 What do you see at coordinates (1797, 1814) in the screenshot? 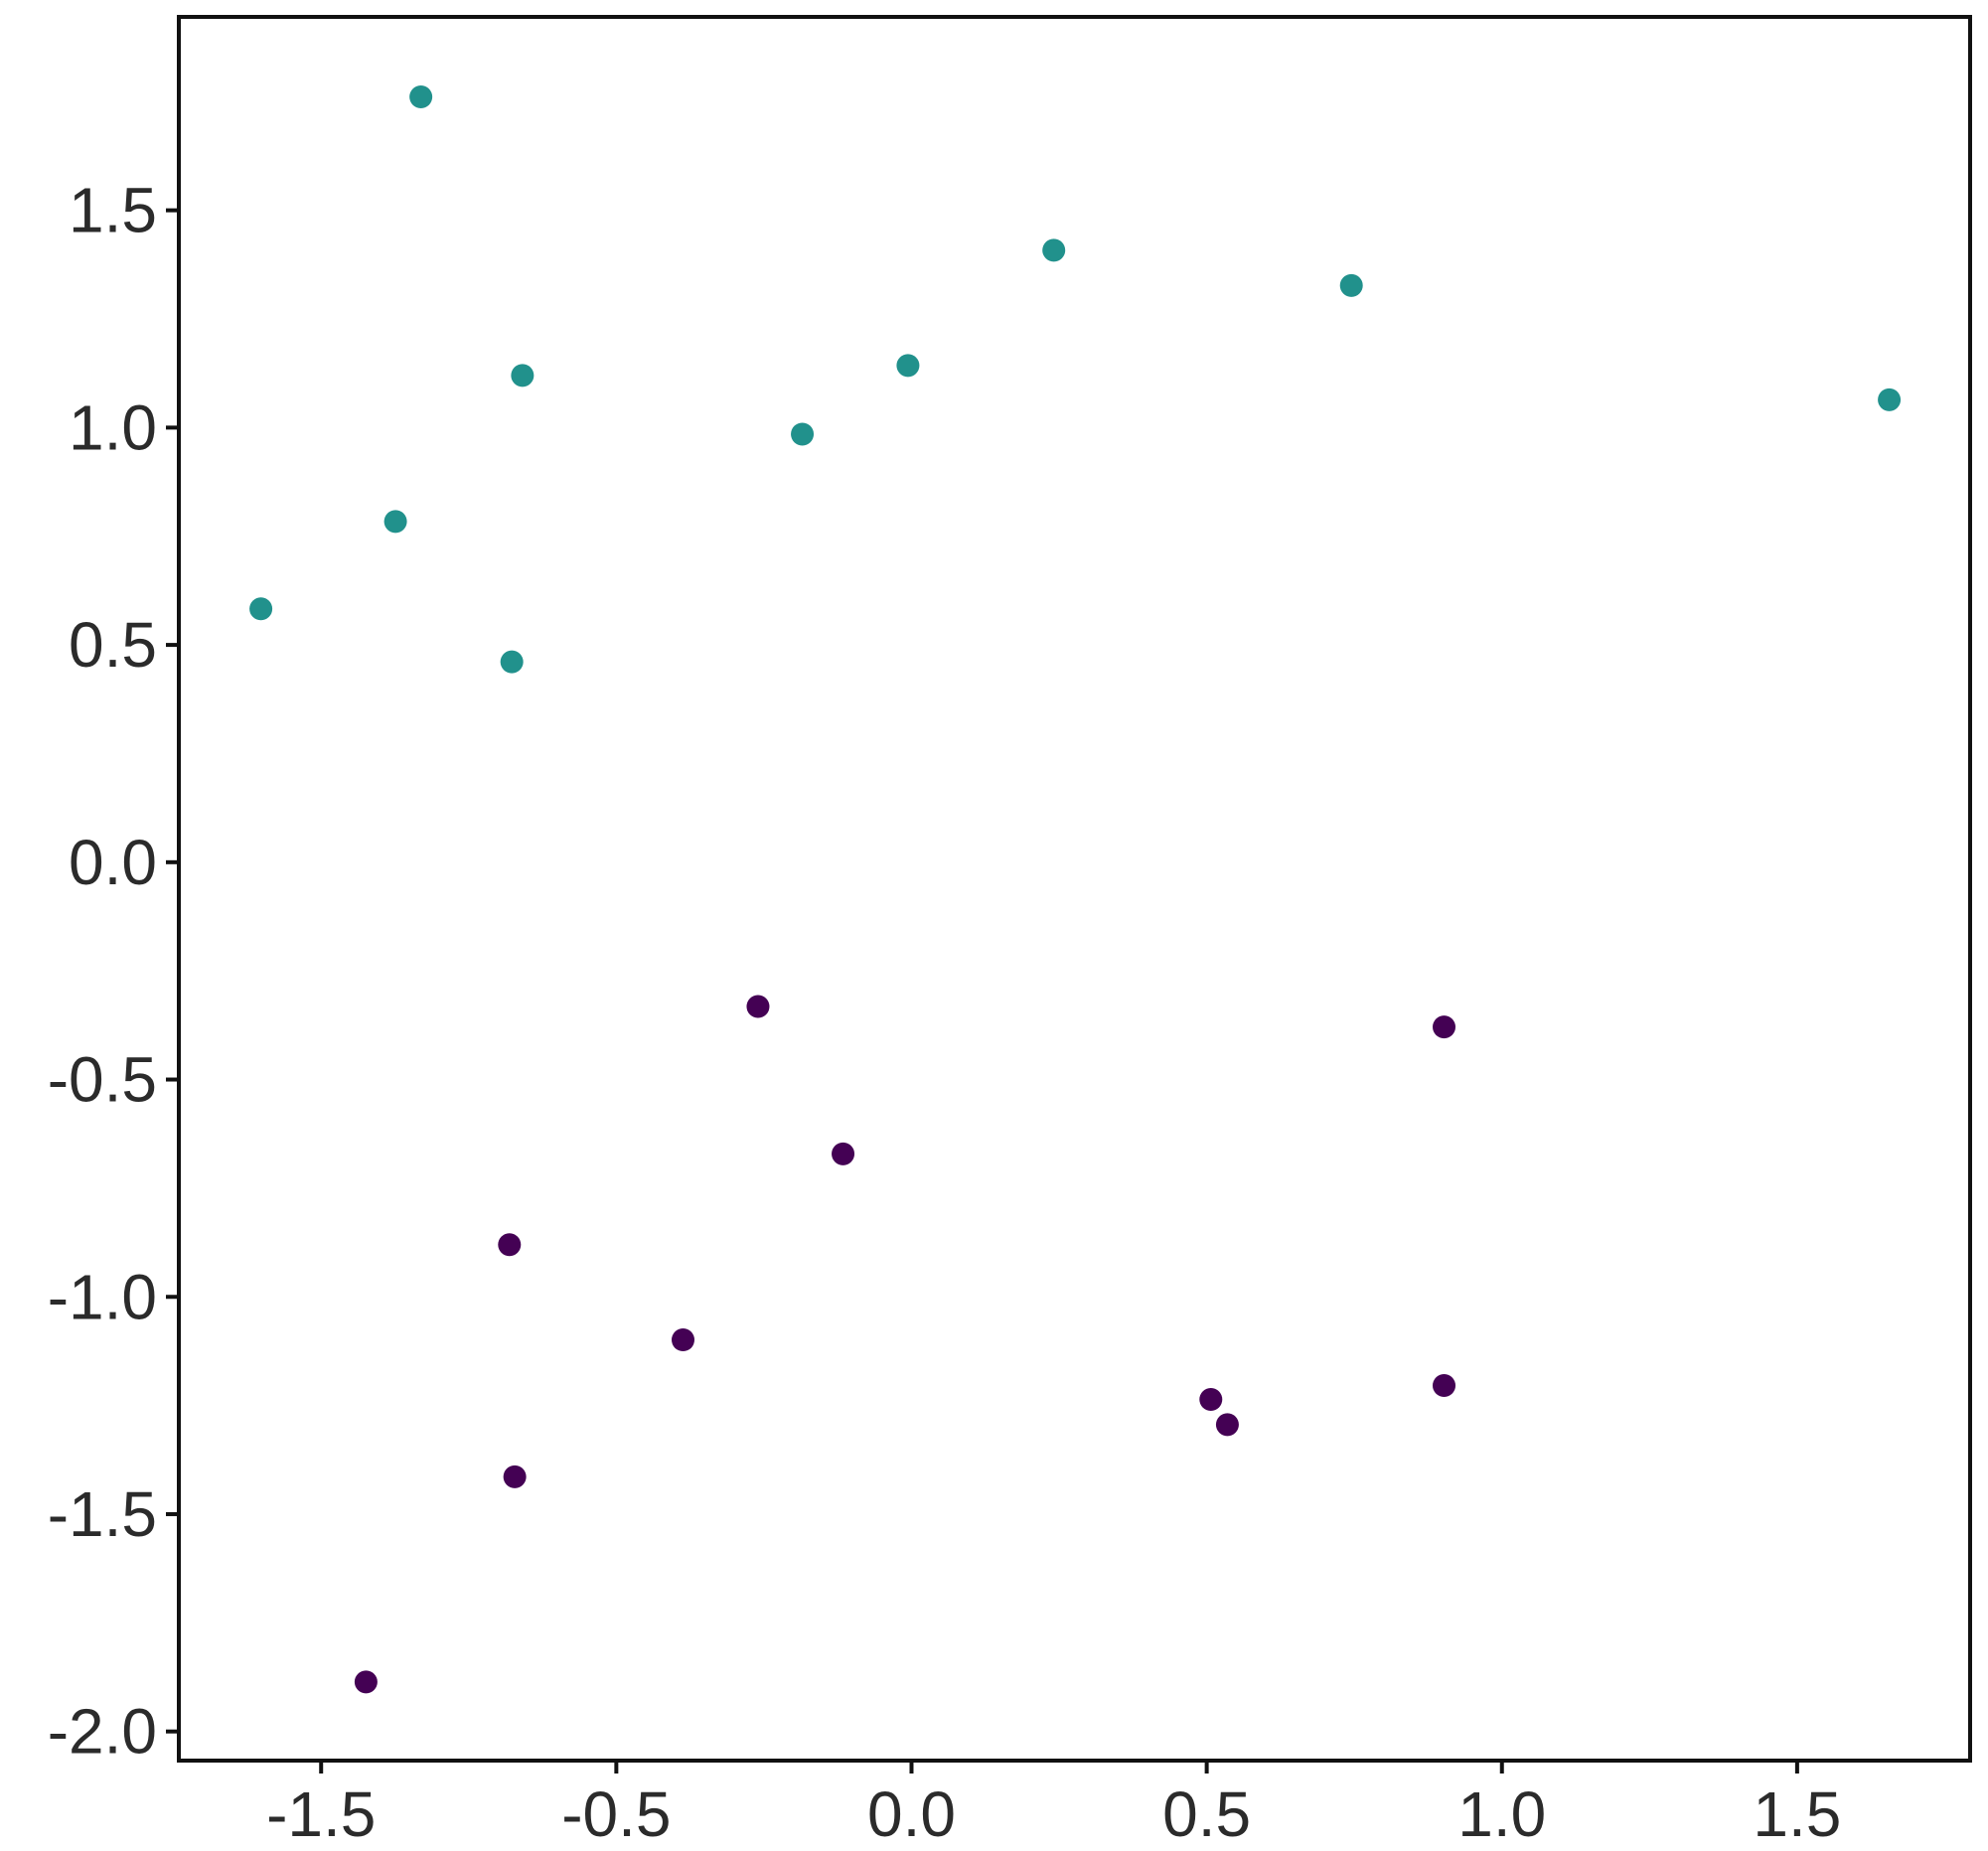
I see `x-tick-label: 1.5` at bounding box center [1797, 1814].